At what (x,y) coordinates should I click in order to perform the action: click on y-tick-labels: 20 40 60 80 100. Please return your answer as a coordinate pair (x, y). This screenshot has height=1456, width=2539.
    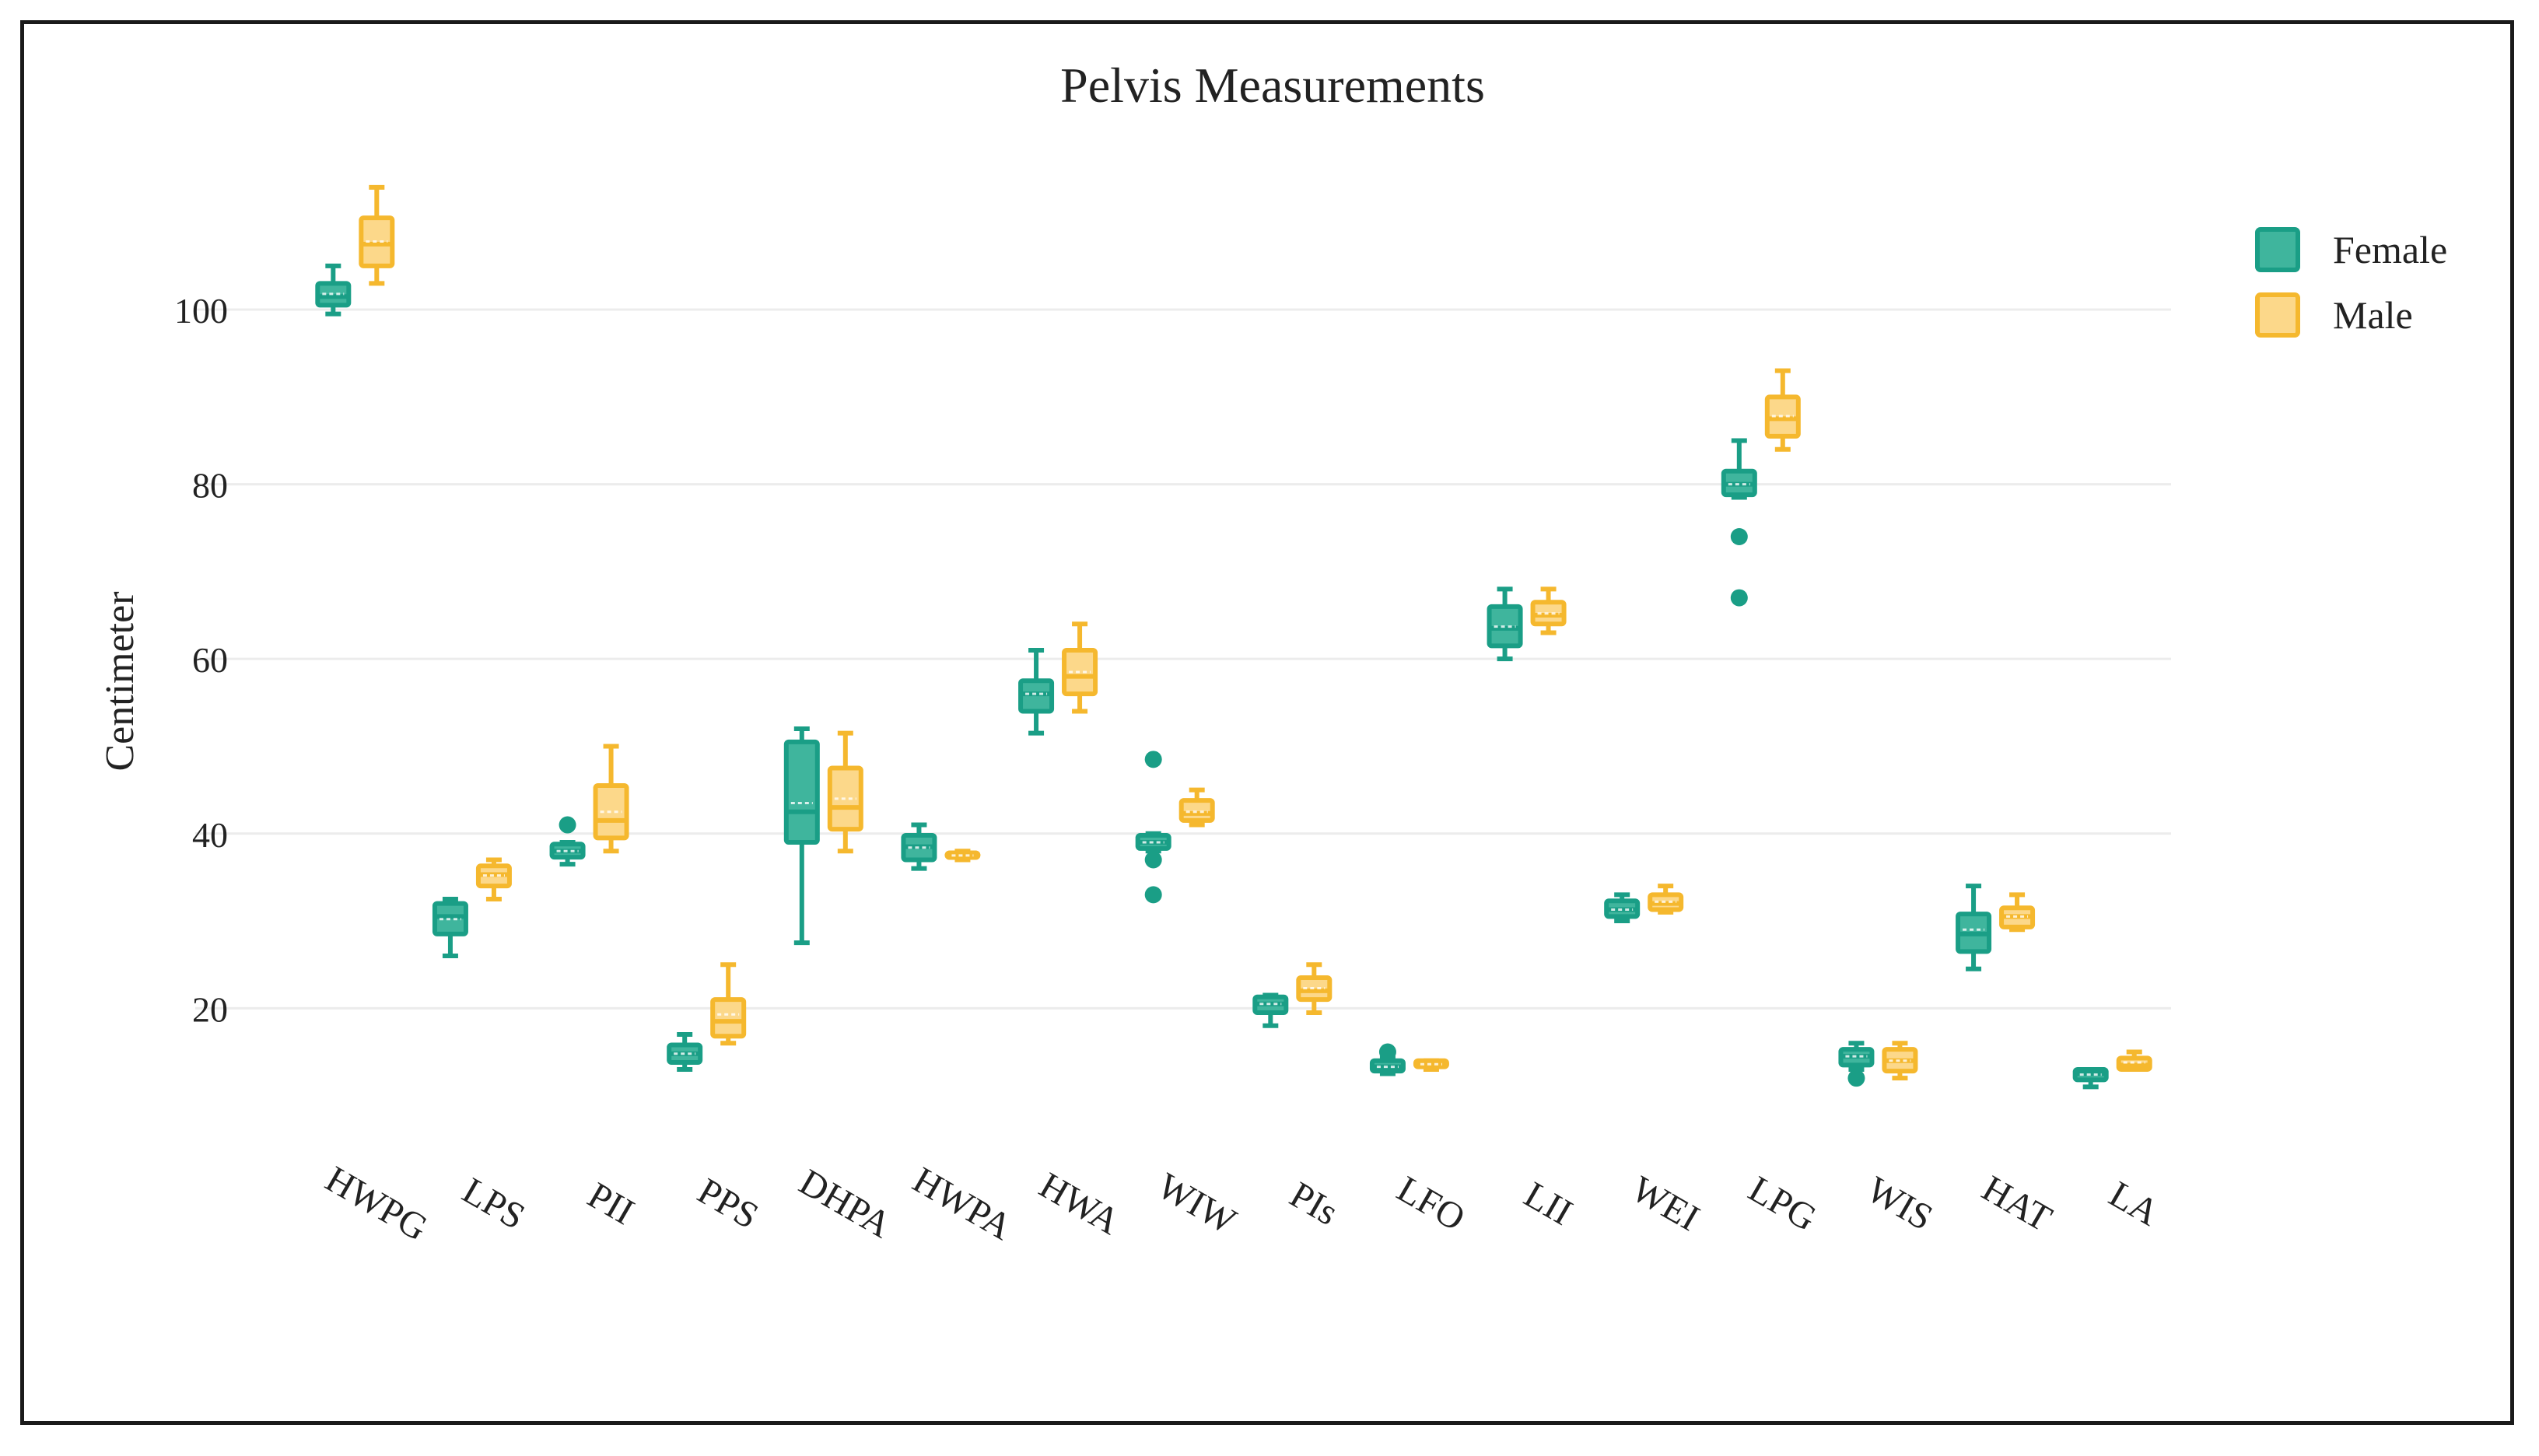
    Looking at the image, I should click on (201, 660).